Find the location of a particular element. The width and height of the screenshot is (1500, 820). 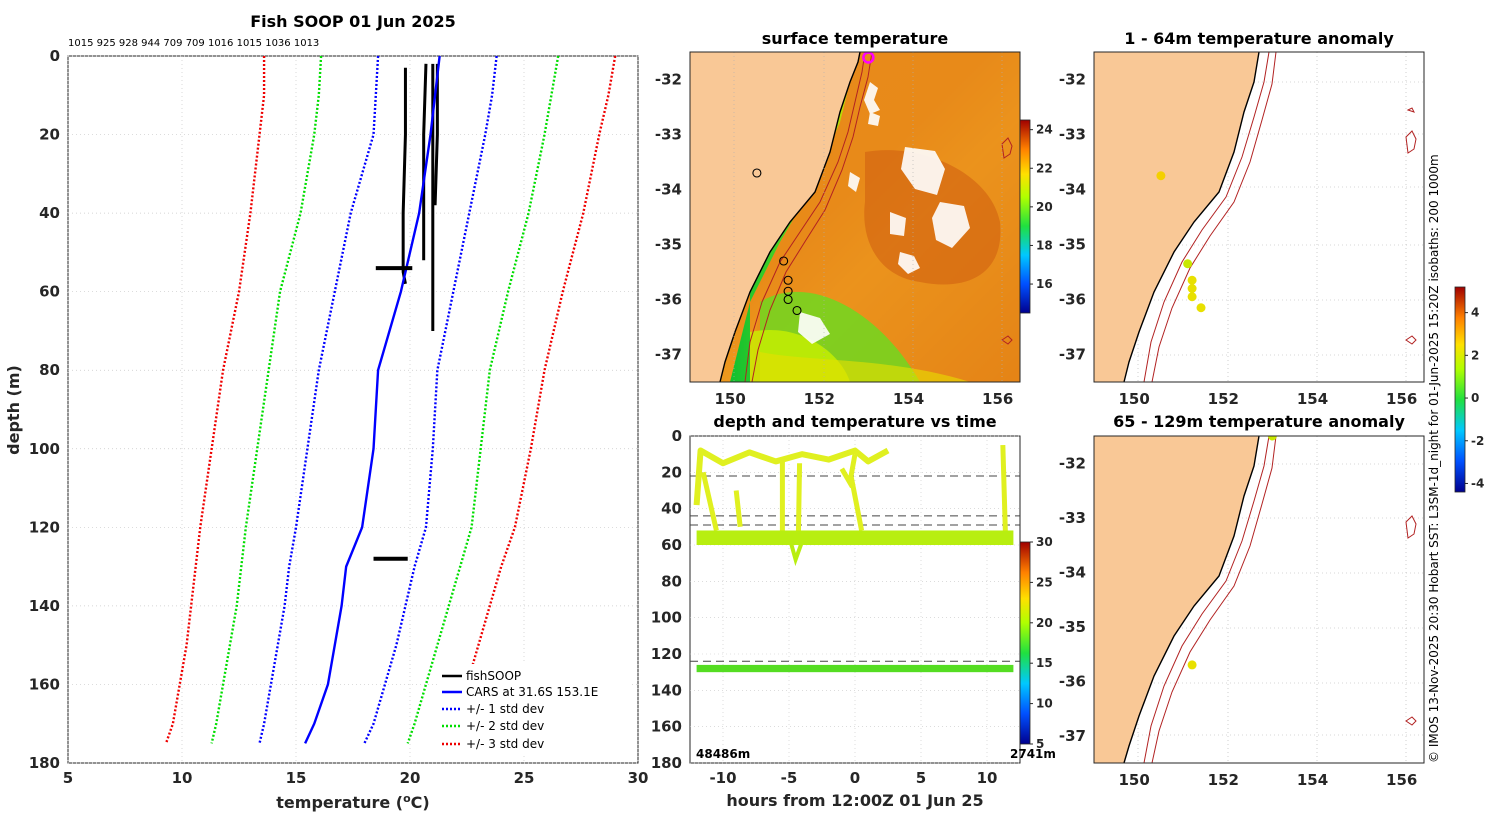

anomaly2-lat-tick: -35 is located at coordinates (1072, 627).